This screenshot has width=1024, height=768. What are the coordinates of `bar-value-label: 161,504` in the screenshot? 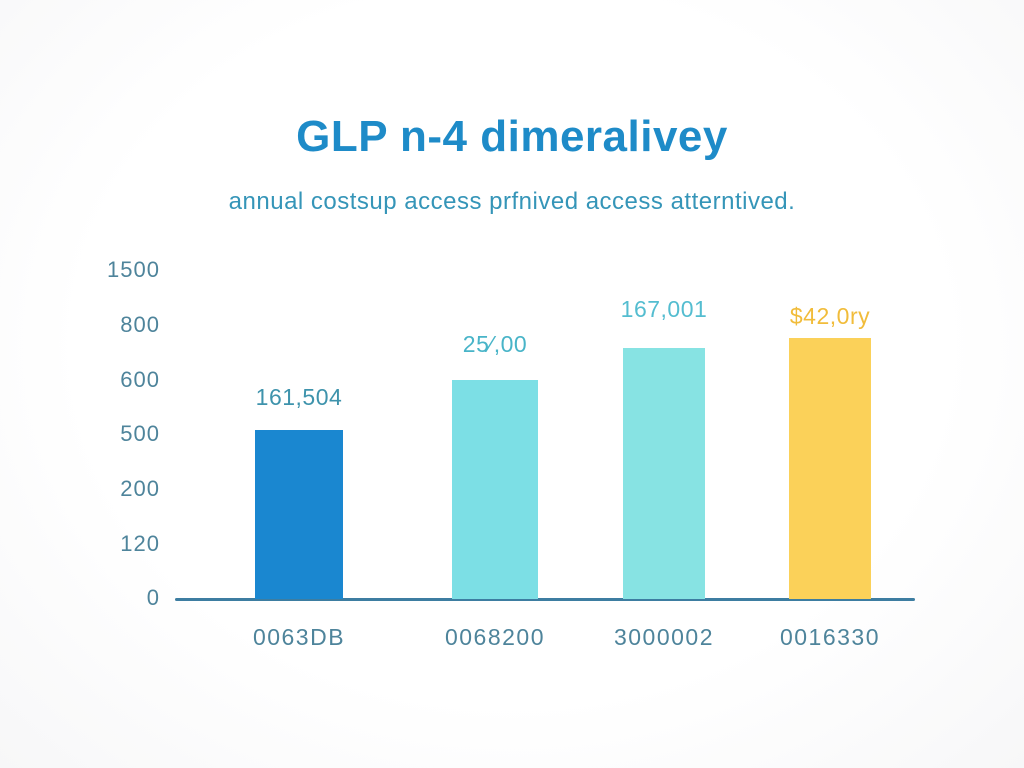 It's located at (299, 397).